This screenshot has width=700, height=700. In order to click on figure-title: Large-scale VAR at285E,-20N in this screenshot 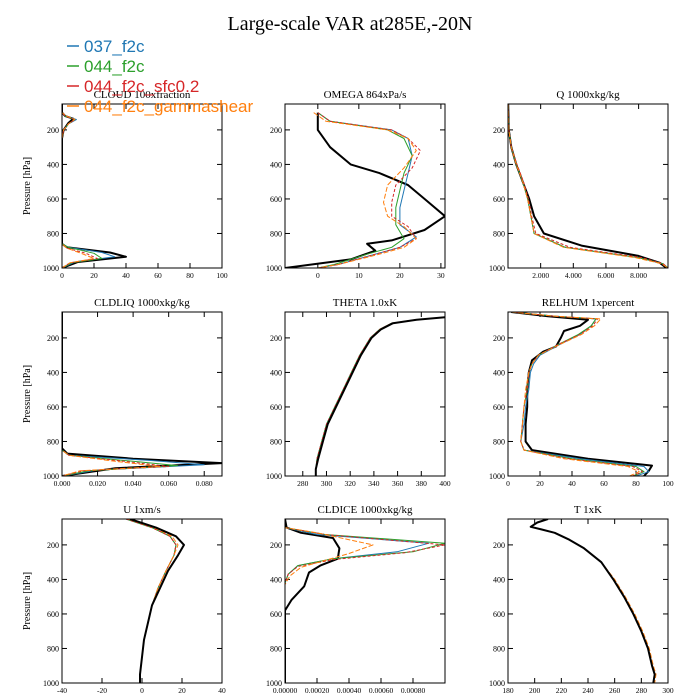, I will do `click(350, 24)`.